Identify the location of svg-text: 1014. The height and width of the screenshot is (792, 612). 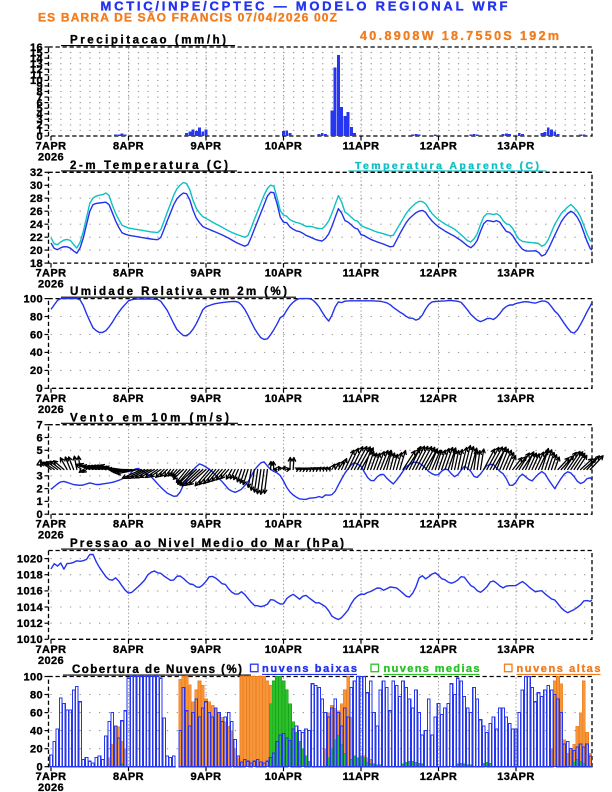
(30, 608).